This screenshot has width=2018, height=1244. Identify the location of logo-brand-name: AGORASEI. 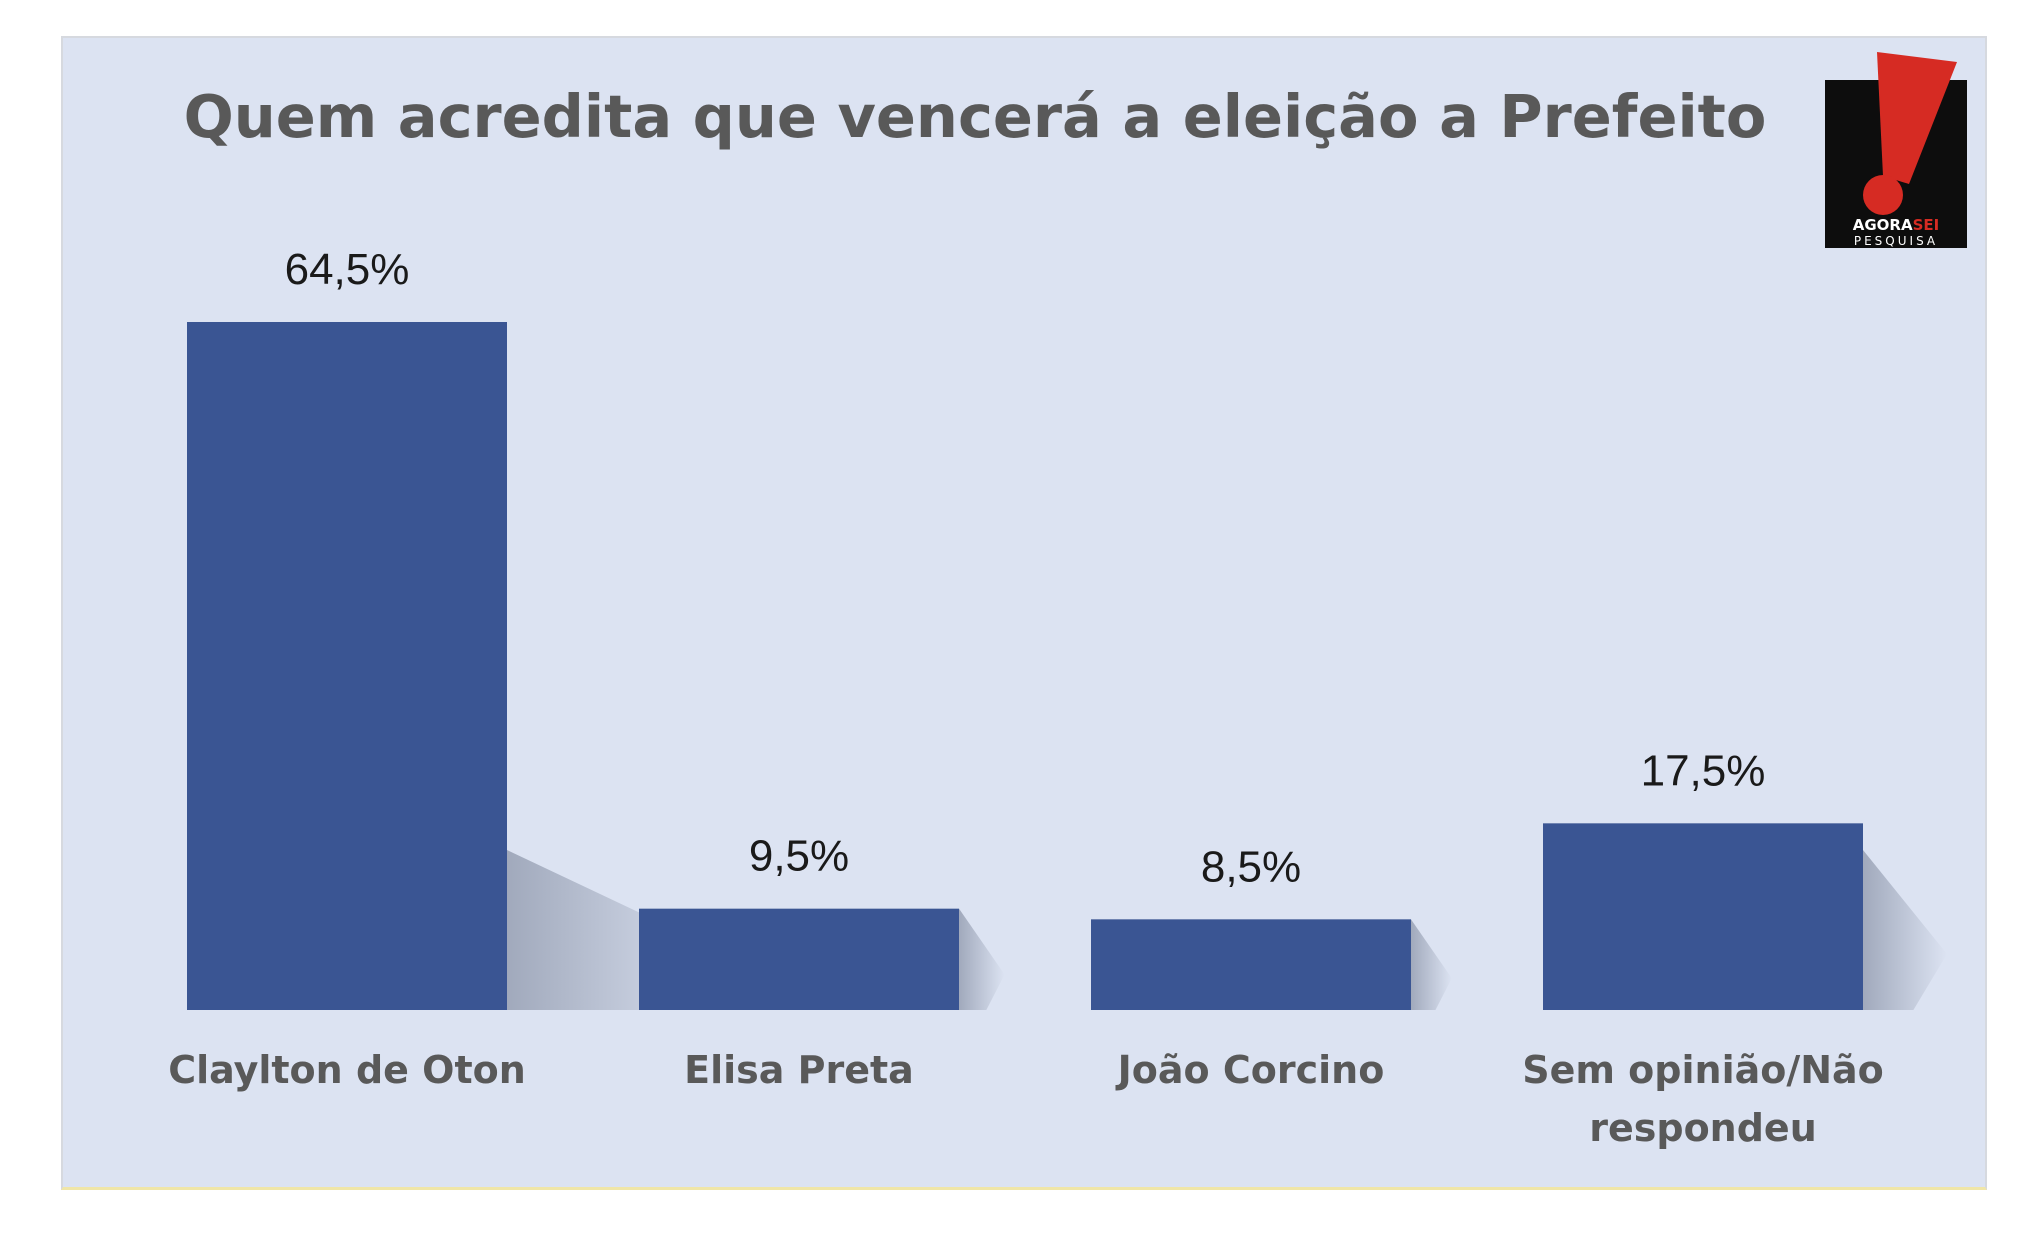
(1896, 225).